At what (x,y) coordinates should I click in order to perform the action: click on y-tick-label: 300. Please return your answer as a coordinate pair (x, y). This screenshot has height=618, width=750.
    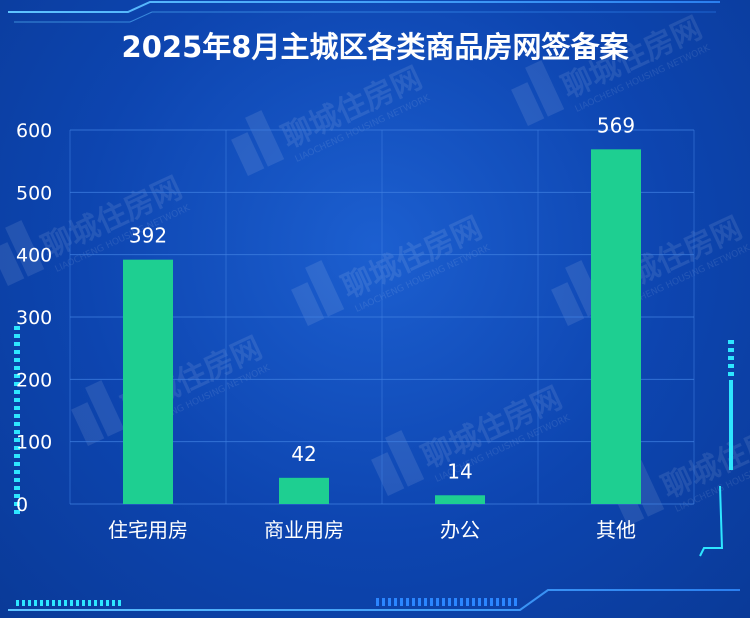
    Looking at the image, I should click on (34, 318).